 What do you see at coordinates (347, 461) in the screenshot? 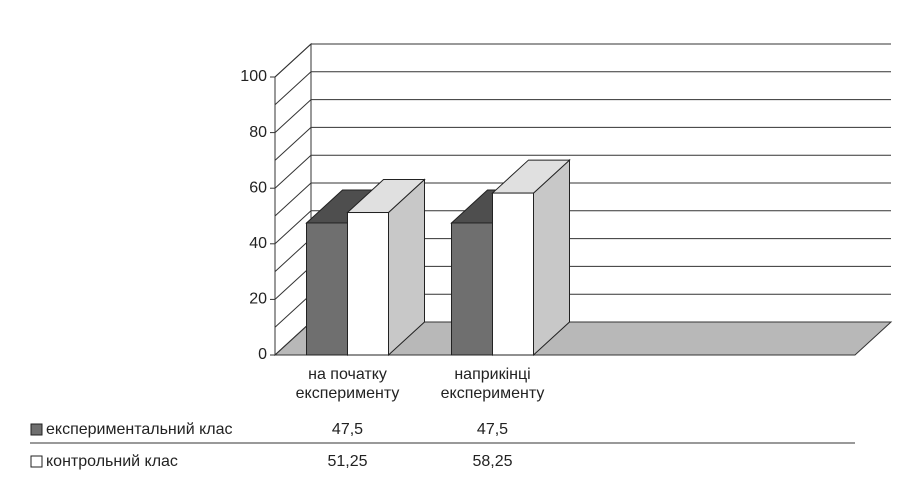
I see `value-label: 51,25` at bounding box center [347, 461].